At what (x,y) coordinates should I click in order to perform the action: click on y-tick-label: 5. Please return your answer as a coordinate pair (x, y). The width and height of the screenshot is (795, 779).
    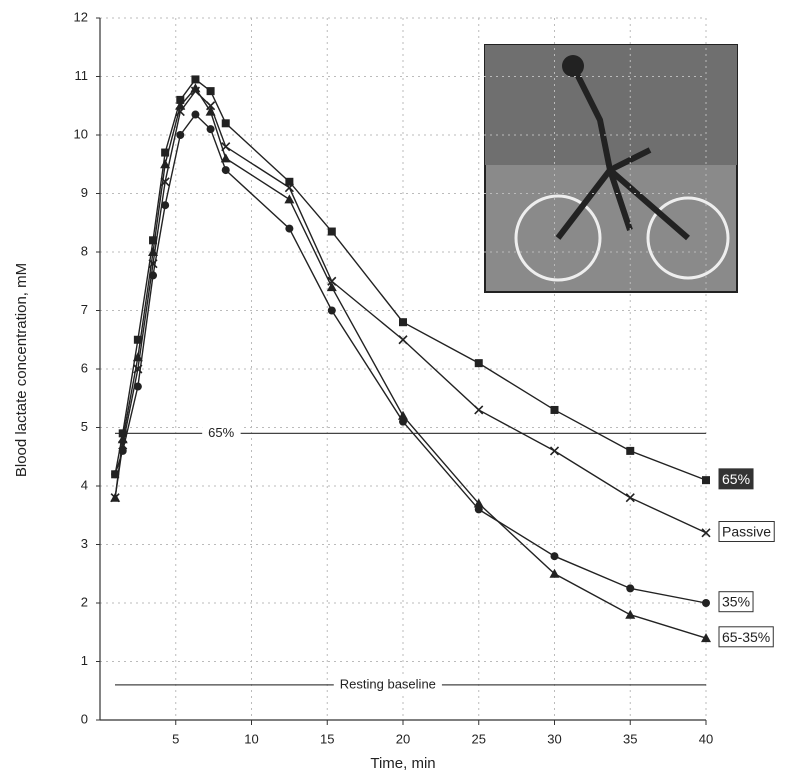
    Looking at the image, I should click on (84, 426).